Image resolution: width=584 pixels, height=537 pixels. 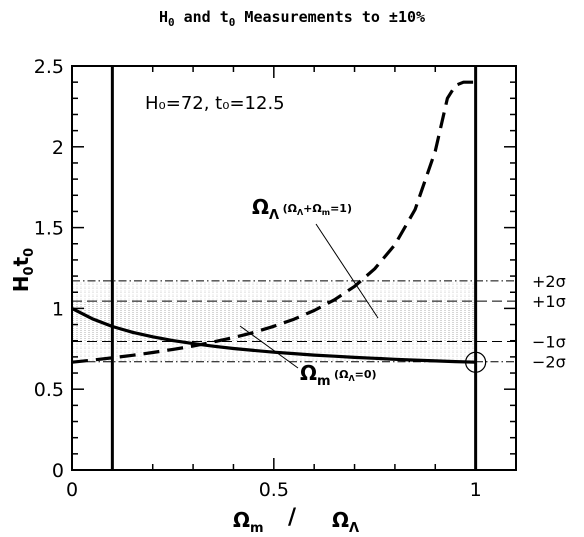 I want to click on x-axis-title-slash: /, so click(x=292, y=517).